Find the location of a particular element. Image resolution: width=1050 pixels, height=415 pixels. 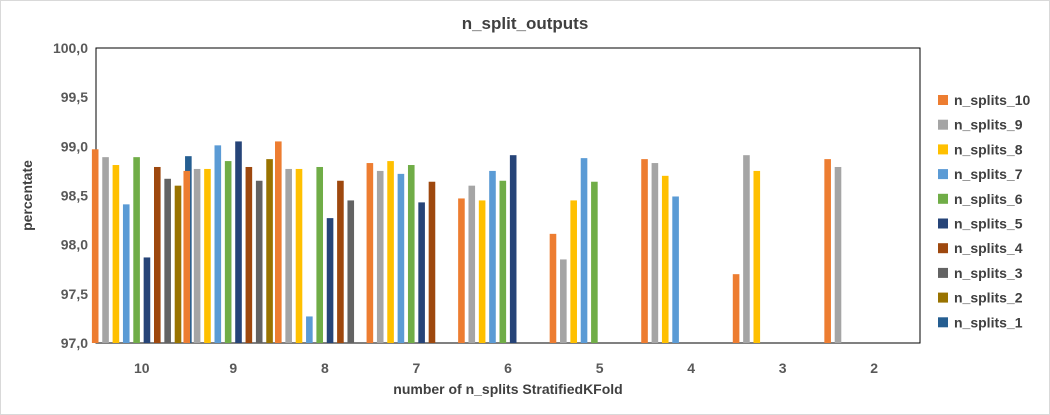

legend-label-n_splits_8: n_splits_8 is located at coordinates (988, 149).